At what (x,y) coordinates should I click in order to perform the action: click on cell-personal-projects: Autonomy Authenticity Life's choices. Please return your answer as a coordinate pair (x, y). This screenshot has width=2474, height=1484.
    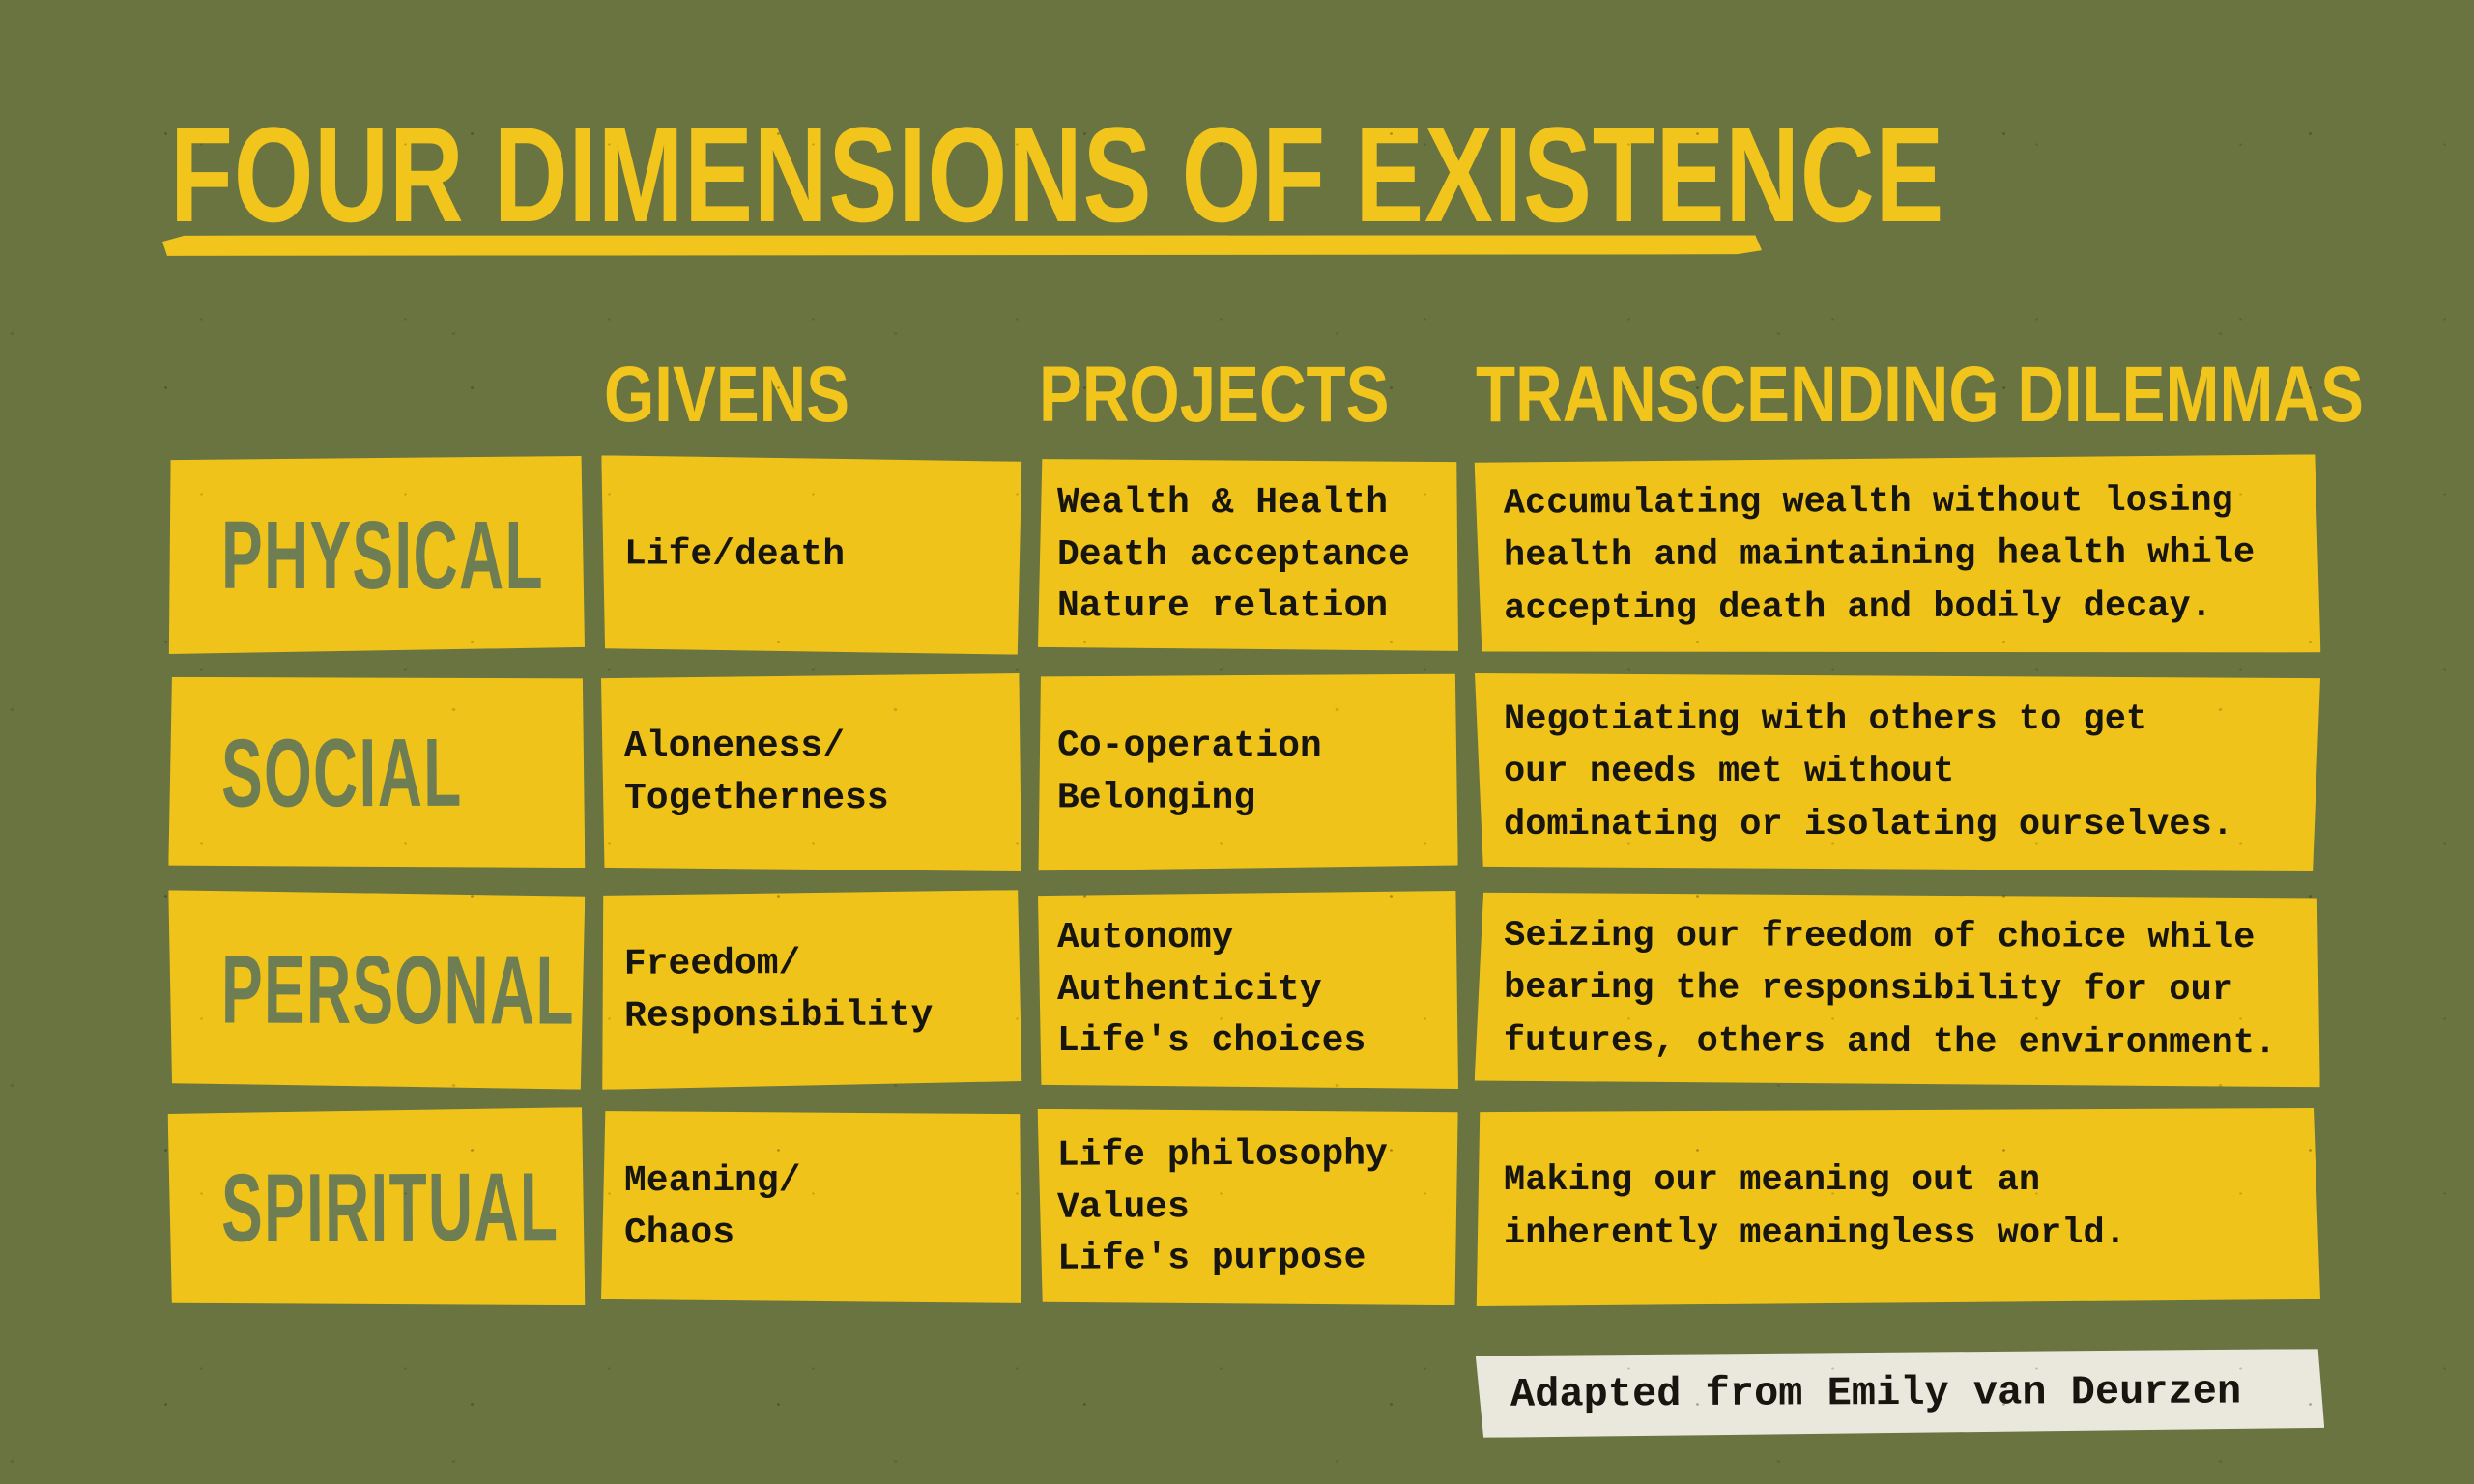
    Looking at the image, I should click on (1248, 990).